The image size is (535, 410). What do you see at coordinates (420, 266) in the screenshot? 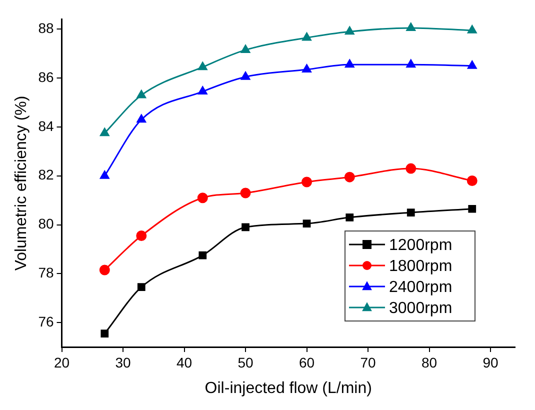
I see `legend-label: 1800rpm` at bounding box center [420, 266].